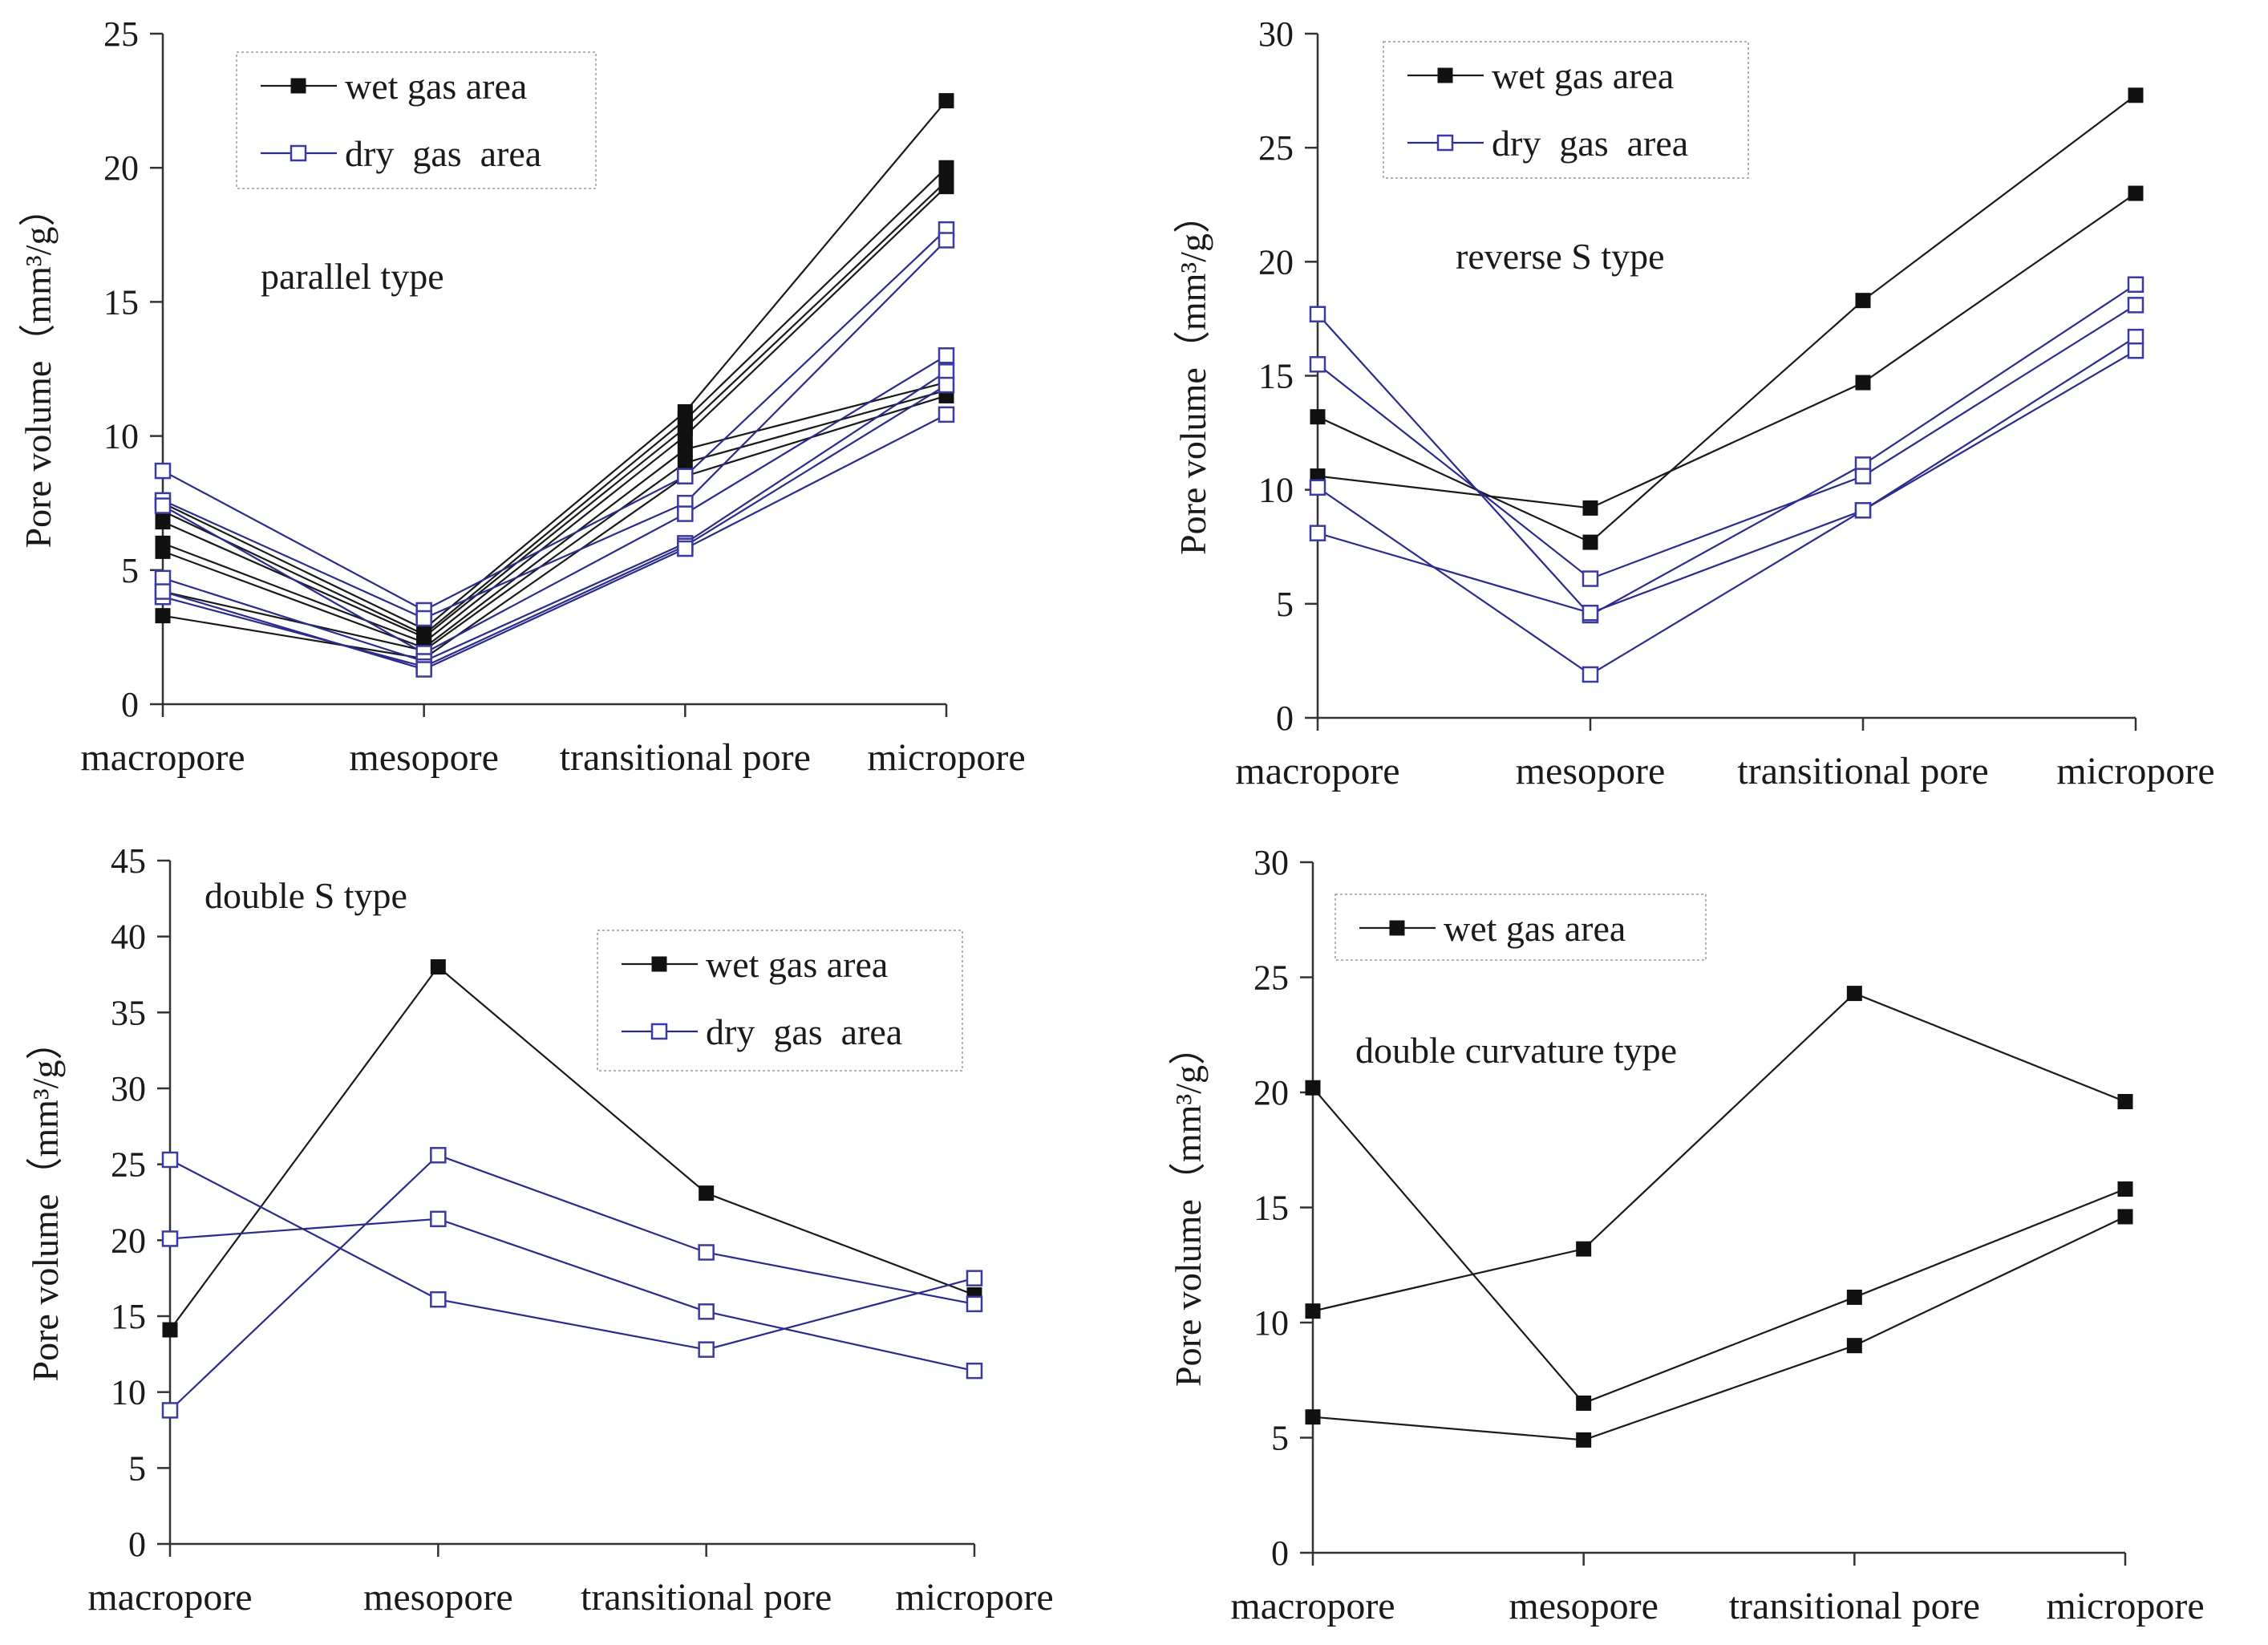 The width and height of the screenshot is (2268, 1645). Describe the element at coordinates (129, 861) in the screenshot. I see `y-tick-label: 45` at that location.